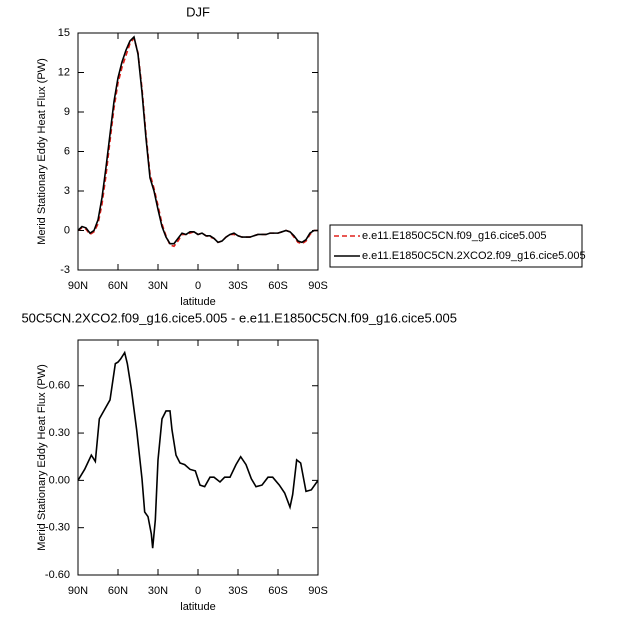  Describe the element at coordinates (67, 191) in the screenshot. I see `y-tick-label: 3` at that location.